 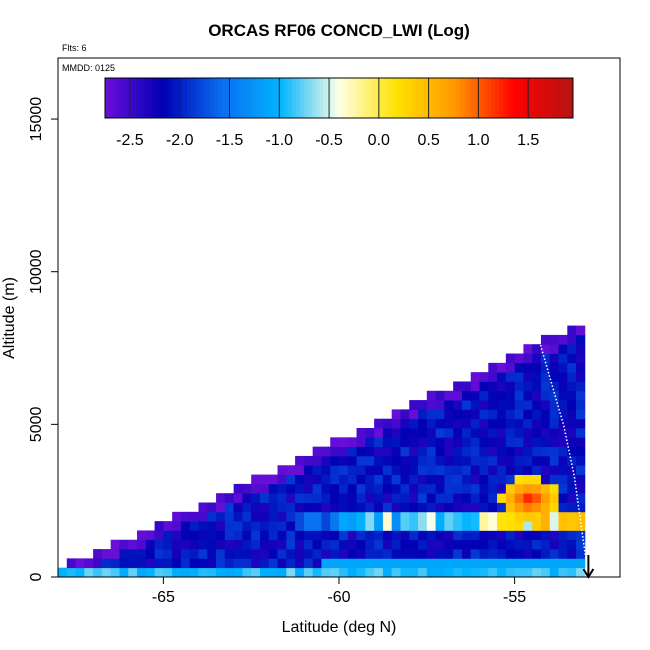 What do you see at coordinates (379, 140) in the screenshot?
I see `colorbar-tick-label: 0.0` at bounding box center [379, 140].